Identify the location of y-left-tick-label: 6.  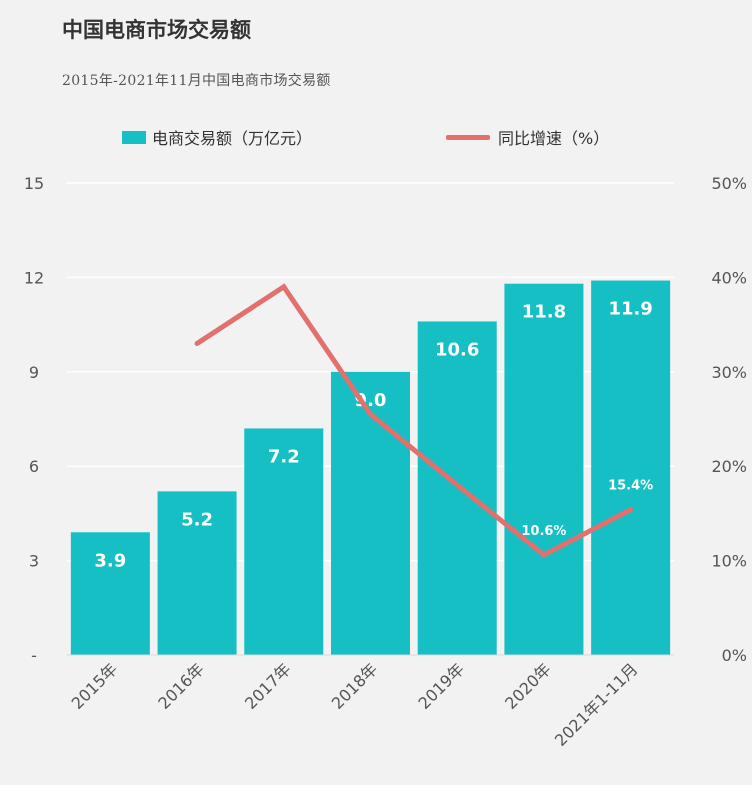
(34, 466).